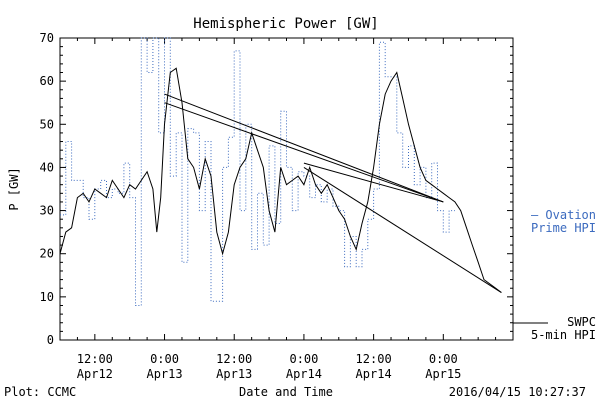  What do you see at coordinates (95, 374) in the screenshot?
I see `x-tick-label-date: Apr12` at bounding box center [95, 374].